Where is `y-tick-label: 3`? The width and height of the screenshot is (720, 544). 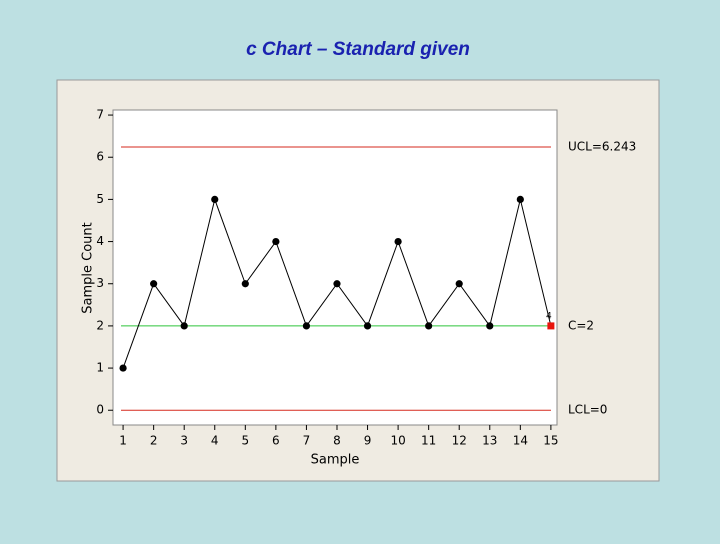
y-tick-label: 3 is located at coordinates (100, 283).